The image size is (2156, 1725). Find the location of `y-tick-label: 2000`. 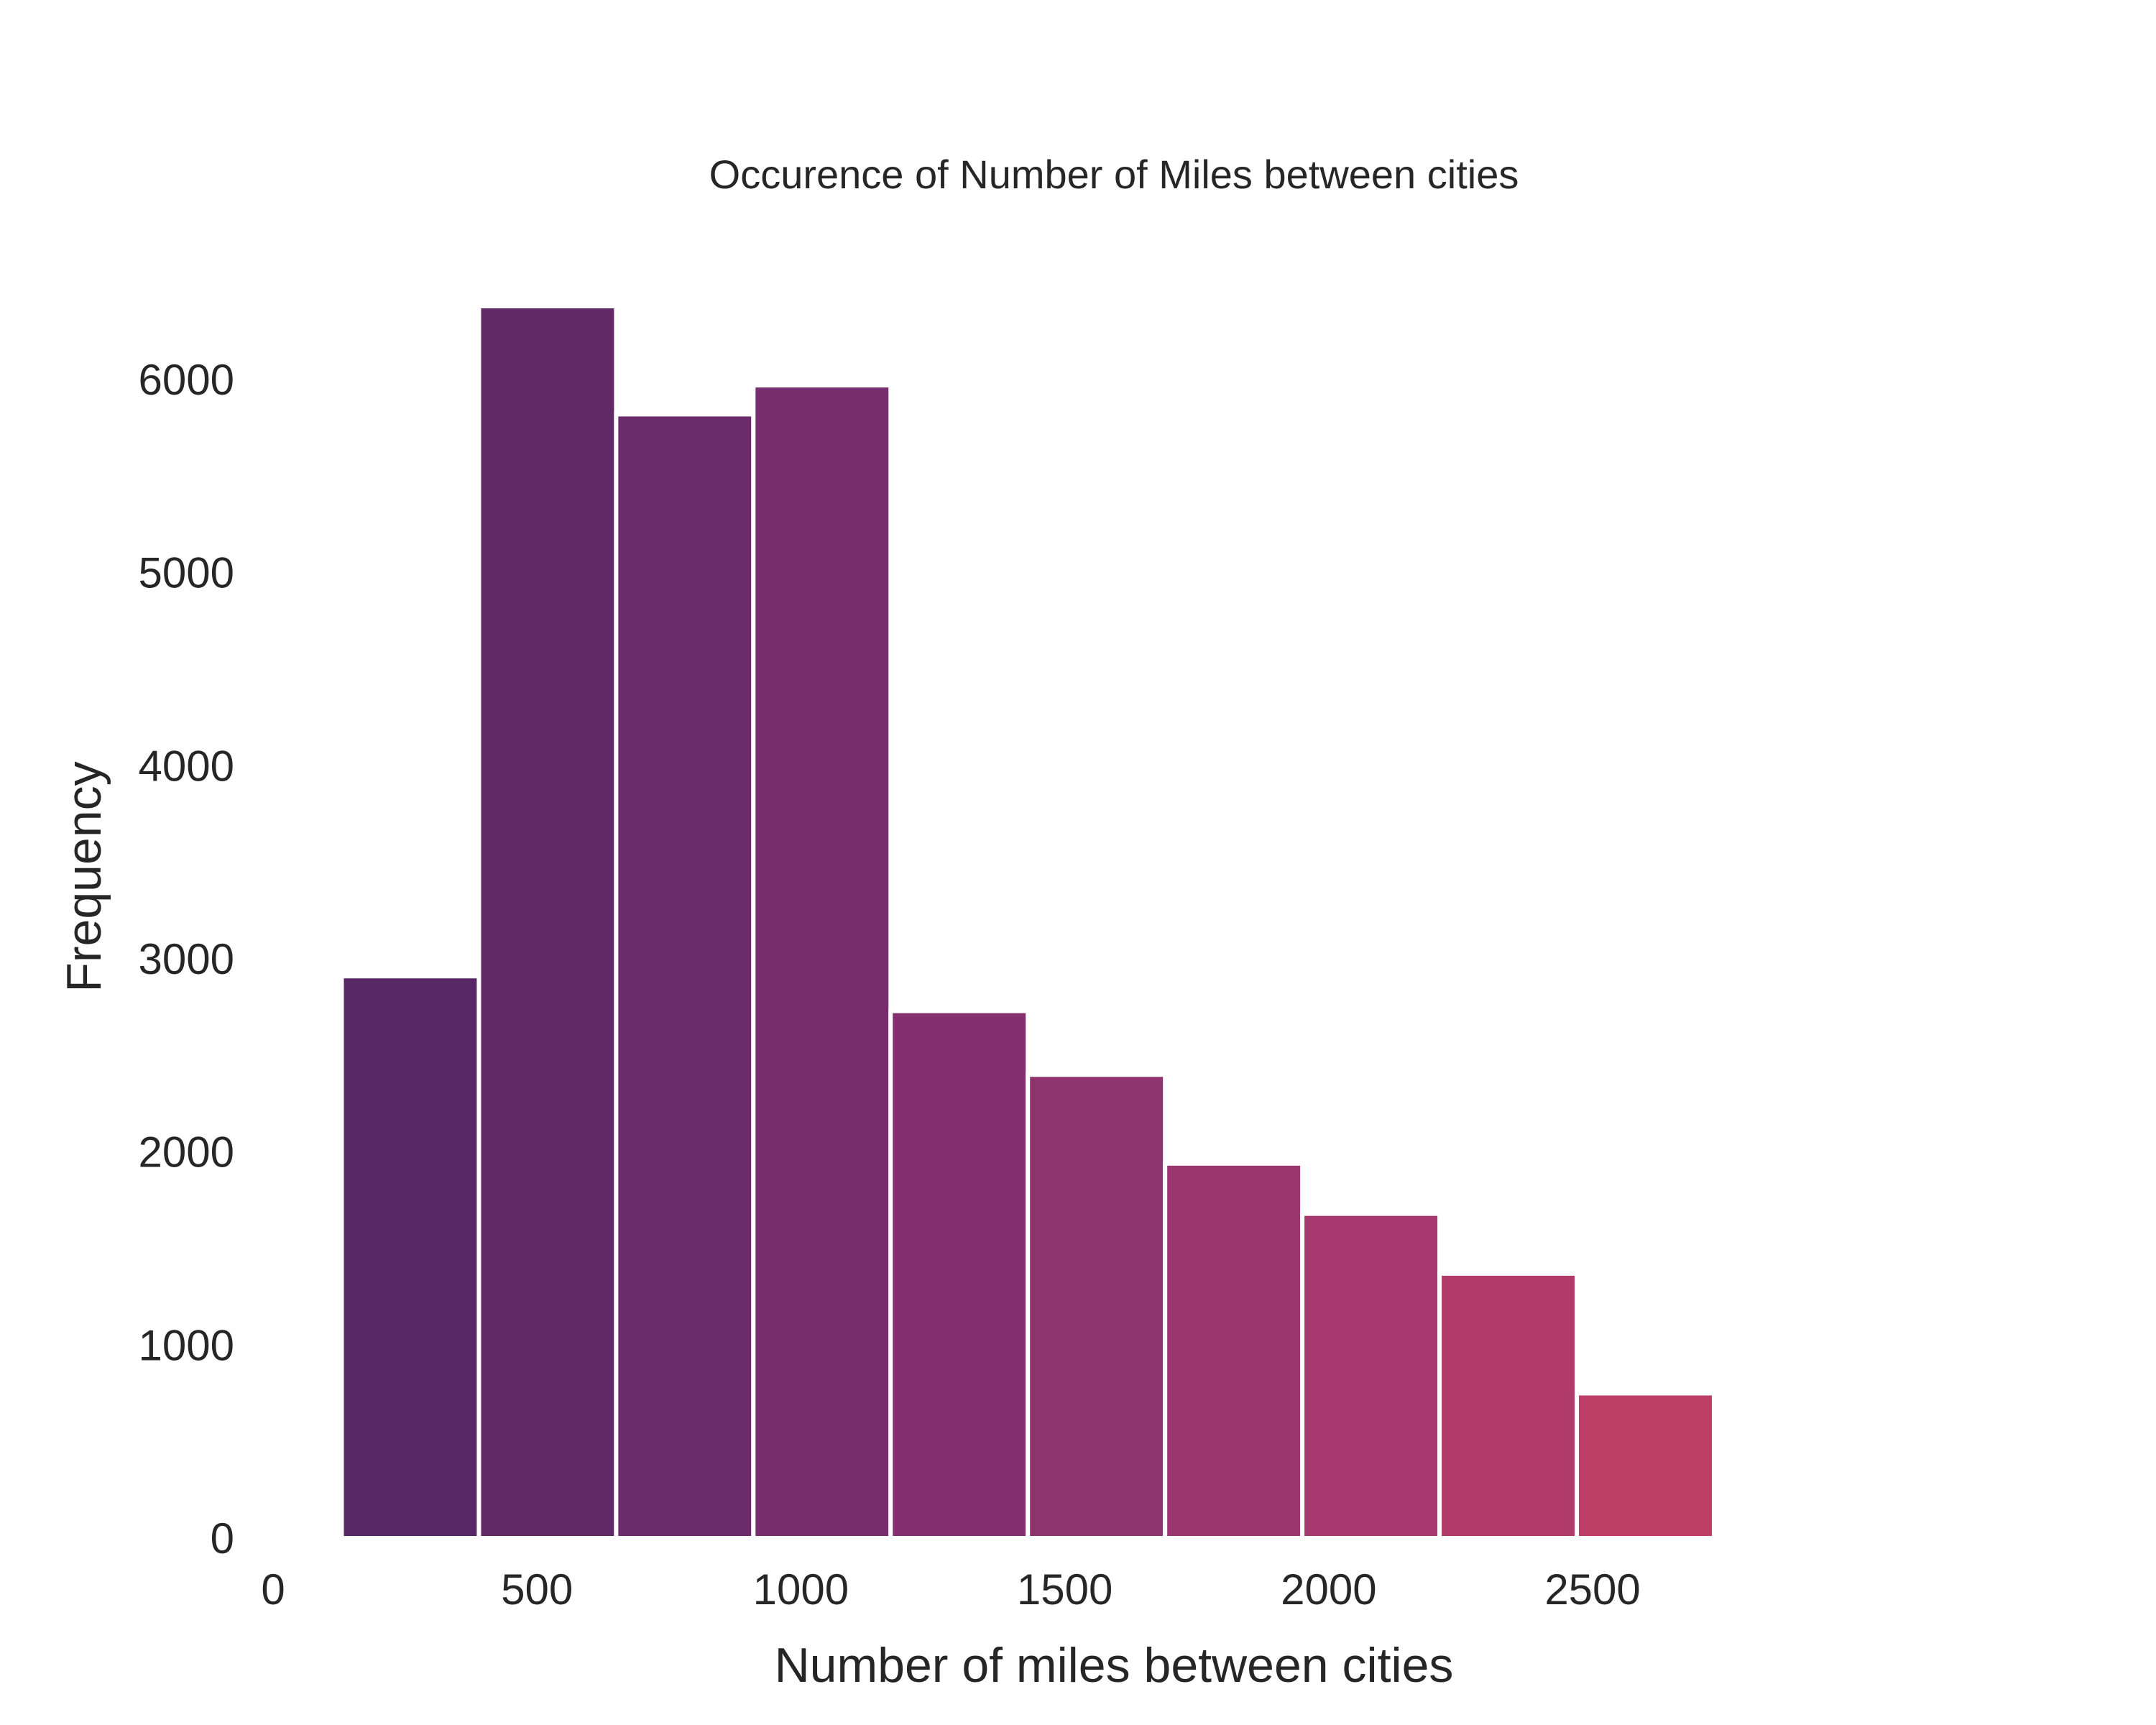

y-tick-label: 2000 is located at coordinates (186, 1152).